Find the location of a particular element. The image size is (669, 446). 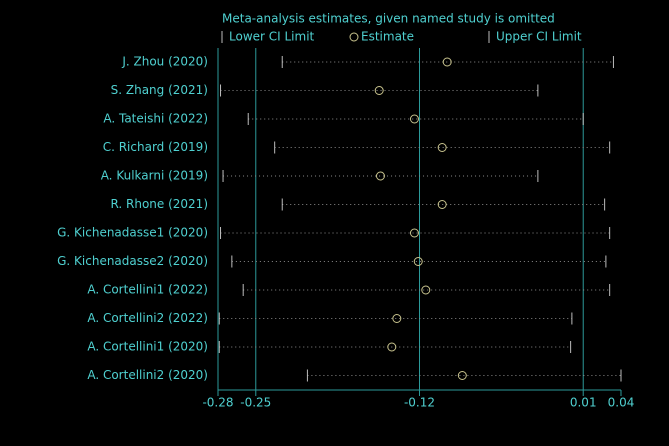

y-tick-label: A. Kulkarni (2019) is located at coordinates (154, 176).